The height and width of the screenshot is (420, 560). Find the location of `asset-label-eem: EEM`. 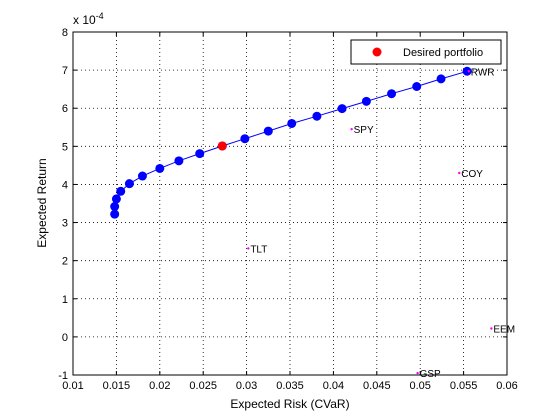

asset-label-eem: EEM is located at coordinates (504, 330).